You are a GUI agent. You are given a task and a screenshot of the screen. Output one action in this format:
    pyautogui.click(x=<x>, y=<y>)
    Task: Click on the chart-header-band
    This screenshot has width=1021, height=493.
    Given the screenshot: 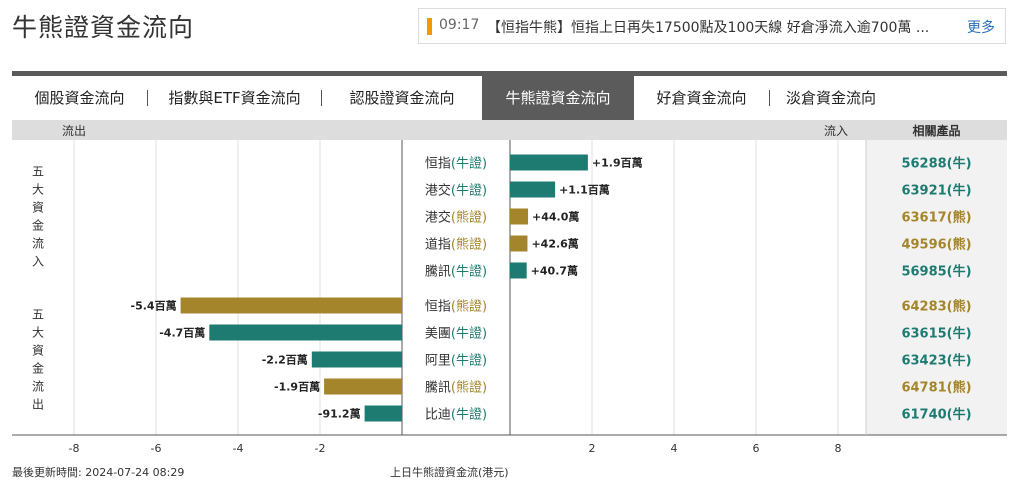 What is the action you would take?
    pyautogui.click(x=509, y=130)
    